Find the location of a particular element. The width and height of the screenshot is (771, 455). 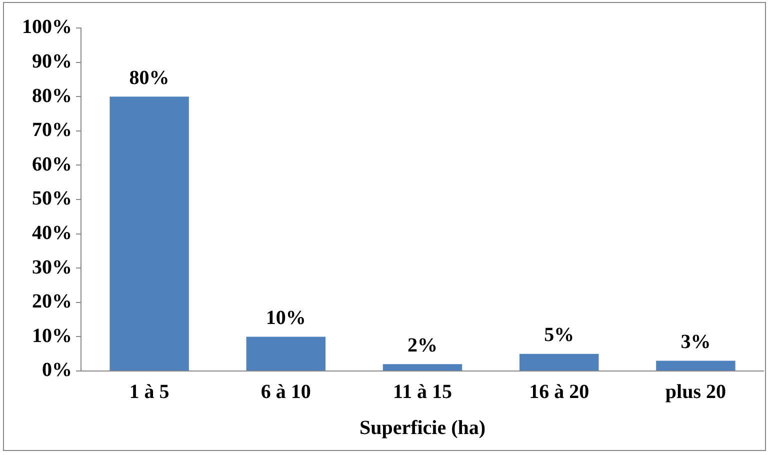

data-label: 3% is located at coordinates (695, 341).